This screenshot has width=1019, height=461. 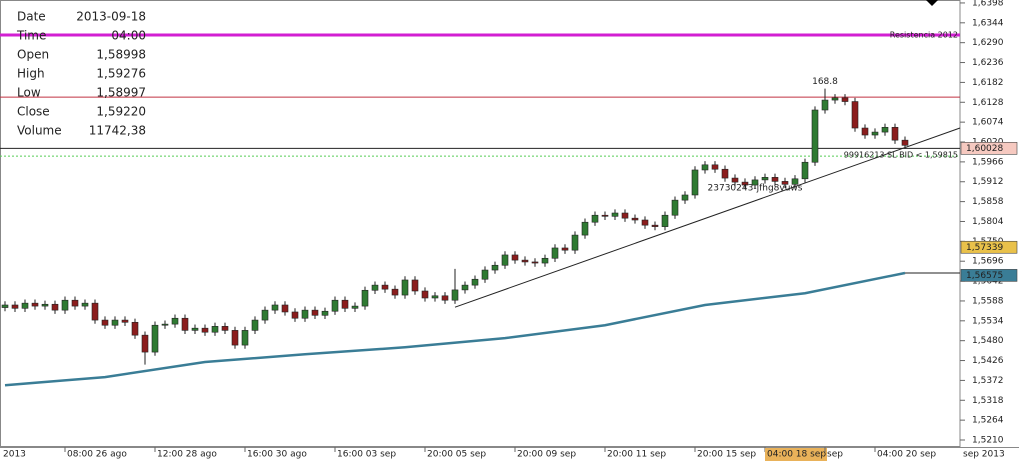 What do you see at coordinates (988, 182) in the screenshot?
I see `y-tick-label: 1,5912` at bounding box center [988, 182].